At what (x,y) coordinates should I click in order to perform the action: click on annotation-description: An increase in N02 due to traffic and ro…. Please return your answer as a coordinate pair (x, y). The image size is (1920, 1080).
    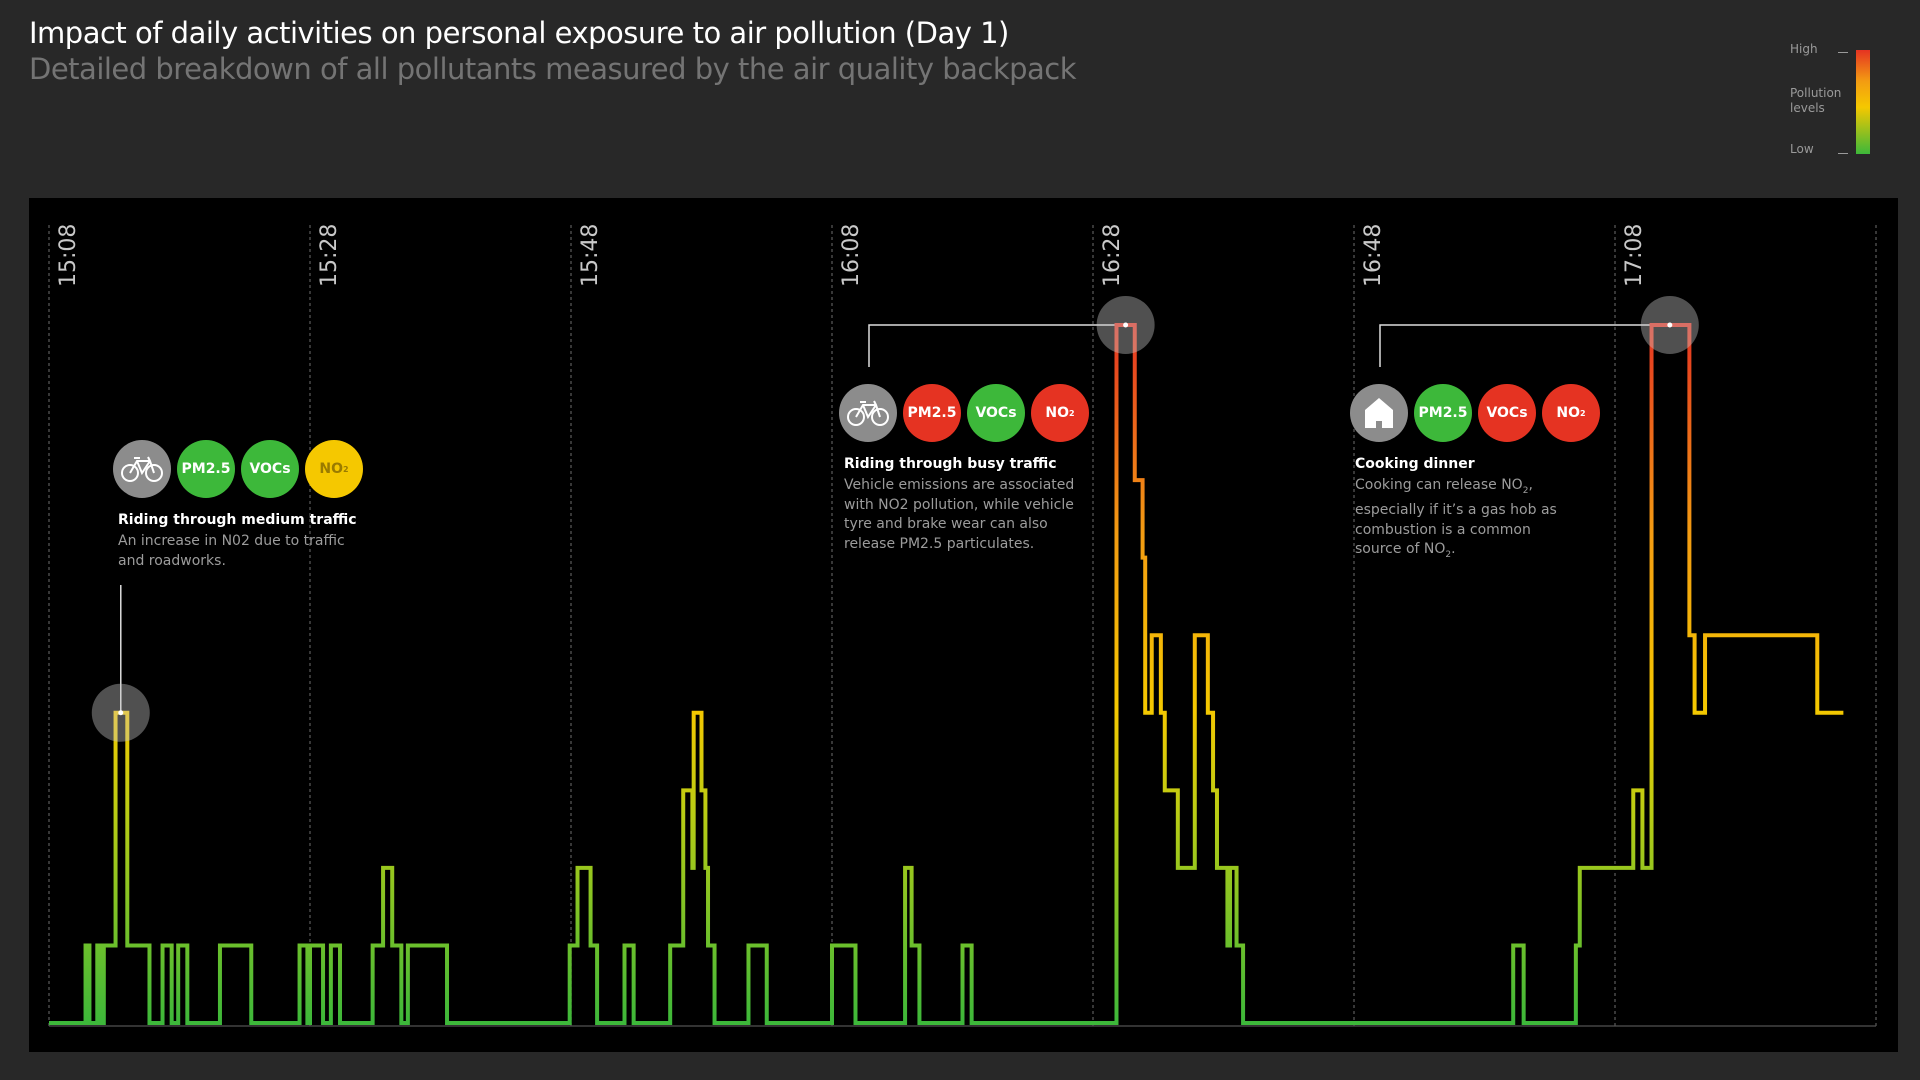
    Looking at the image, I should click on (231, 551).